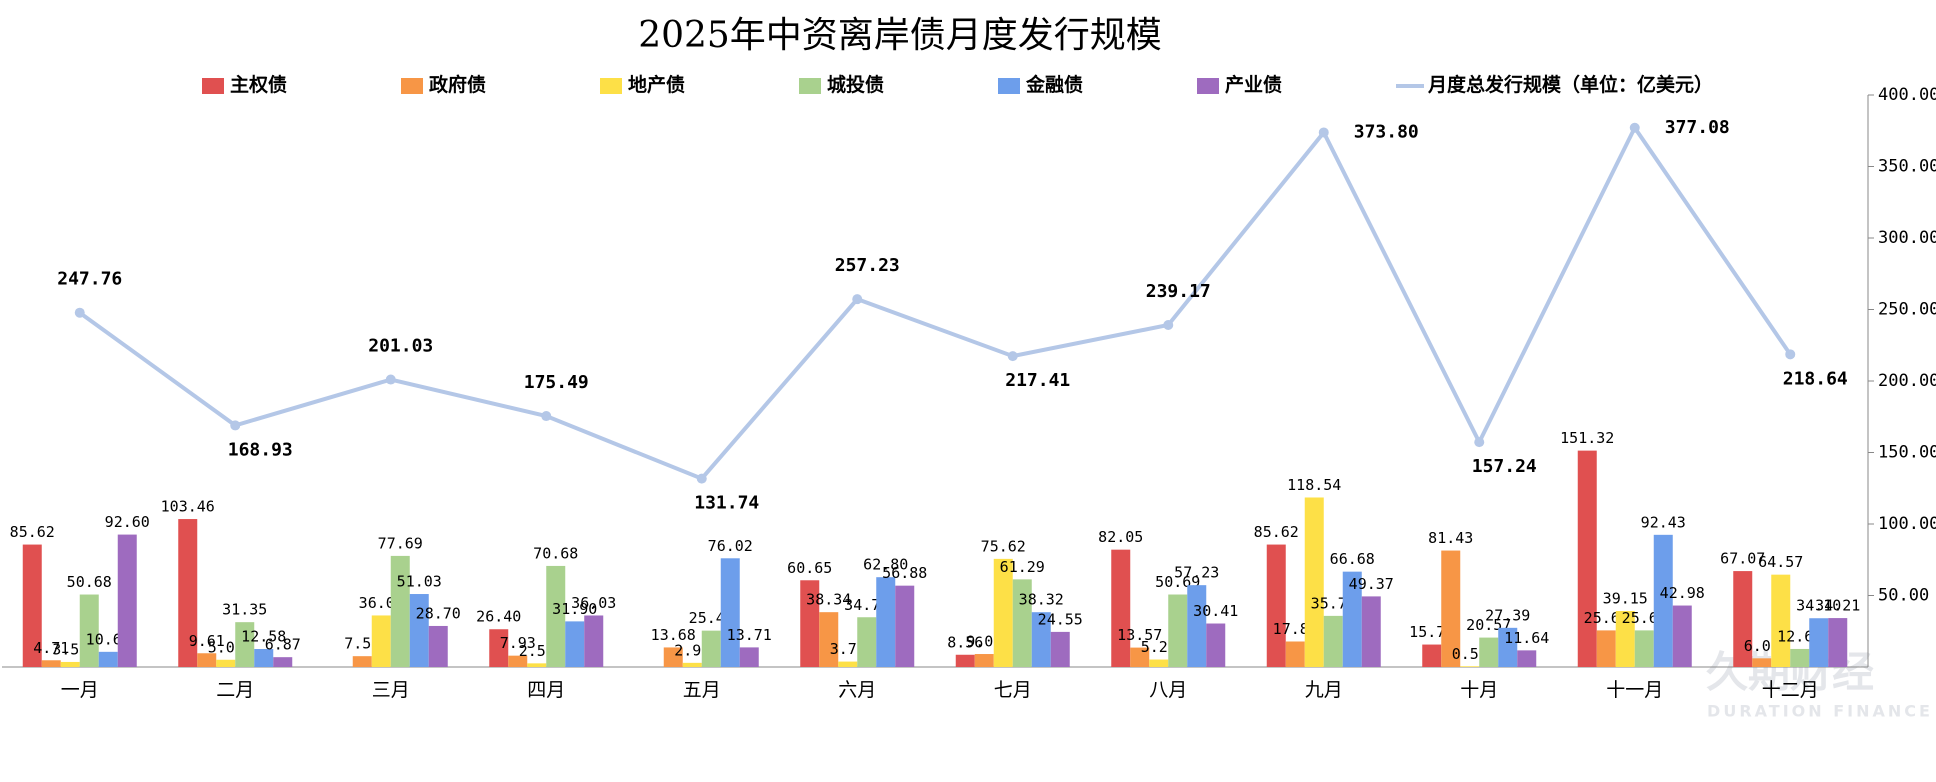  Describe the element at coordinates (593, 603) in the screenshot. I see `bar-value-label: 36.03` at that location.